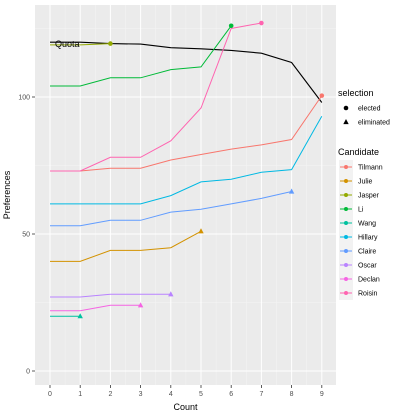  Describe the element at coordinates (80, 44) in the screenshot. I see `series-line-jasper` at that location.